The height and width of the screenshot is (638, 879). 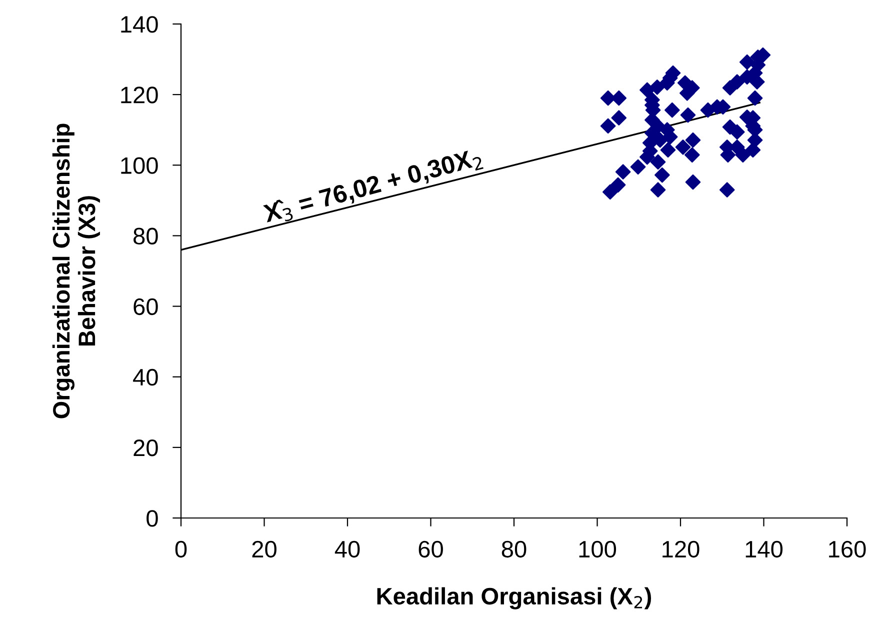 I want to click on x-tick-label: 120, so click(x=681, y=549).